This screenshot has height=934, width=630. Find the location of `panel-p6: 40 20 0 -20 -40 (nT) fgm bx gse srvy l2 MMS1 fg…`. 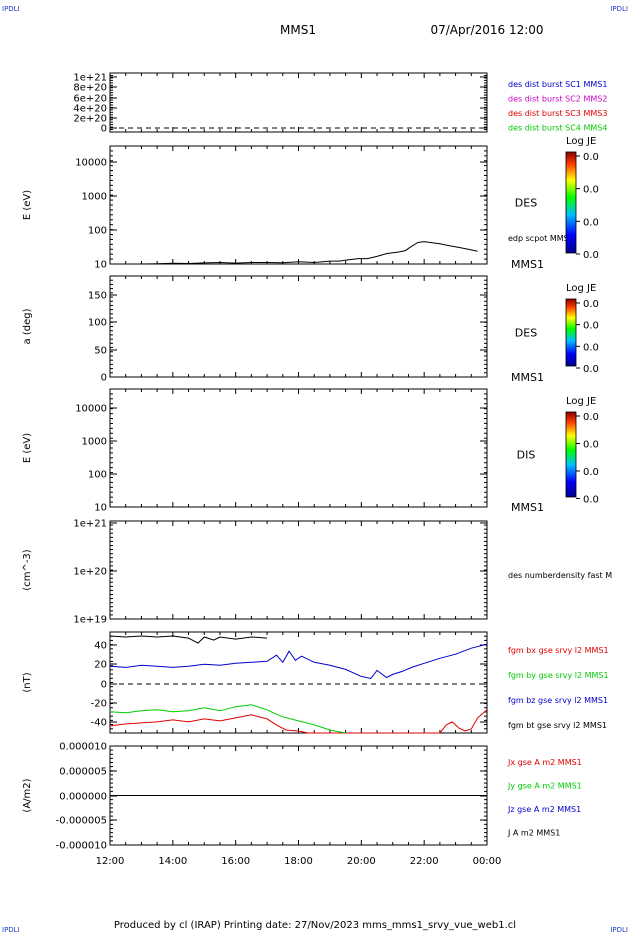

panel-p6: 40 20 0 -20 -40 (nT) fgm bx gse srvy l2 MMS1 fg… is located at coordinates (315, 682).